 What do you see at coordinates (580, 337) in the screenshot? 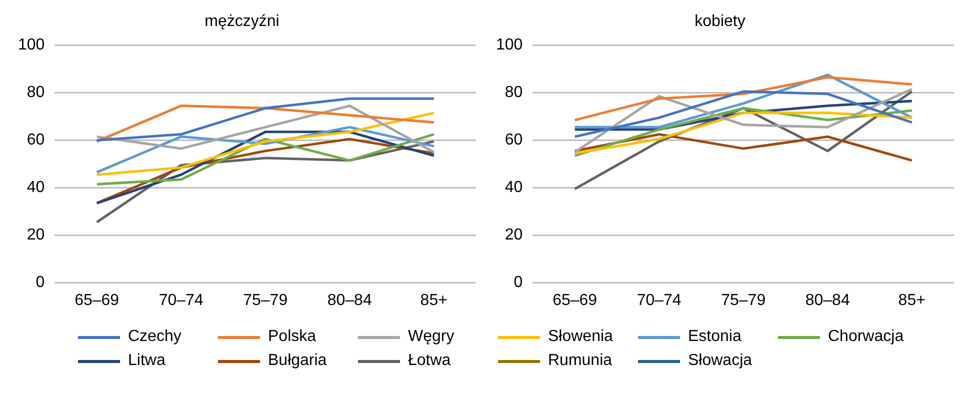
I see `legend-label: Słowenia` at bounding box center [580, 337].